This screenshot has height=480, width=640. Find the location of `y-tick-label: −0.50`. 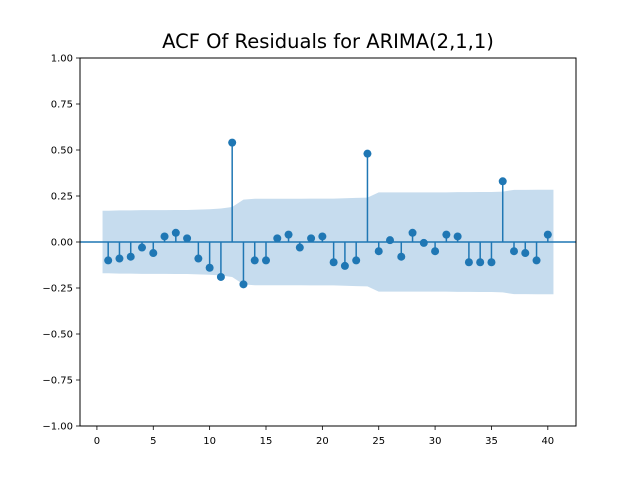

y-tick-label: −0.50 is located at coordinates (57, 335).